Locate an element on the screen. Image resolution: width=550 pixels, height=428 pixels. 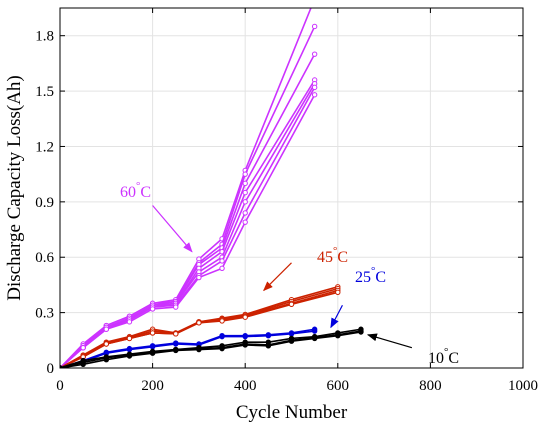
y-tick-label: 0.3 is located at coordinates (44, 314).